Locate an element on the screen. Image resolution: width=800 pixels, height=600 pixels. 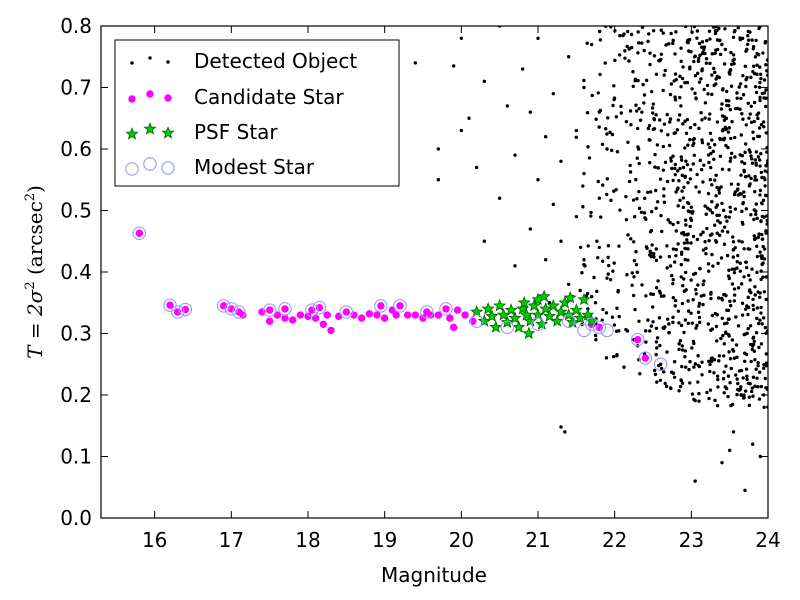
y-axis-label-unit-close: ) is located at coordinates (35, 189).